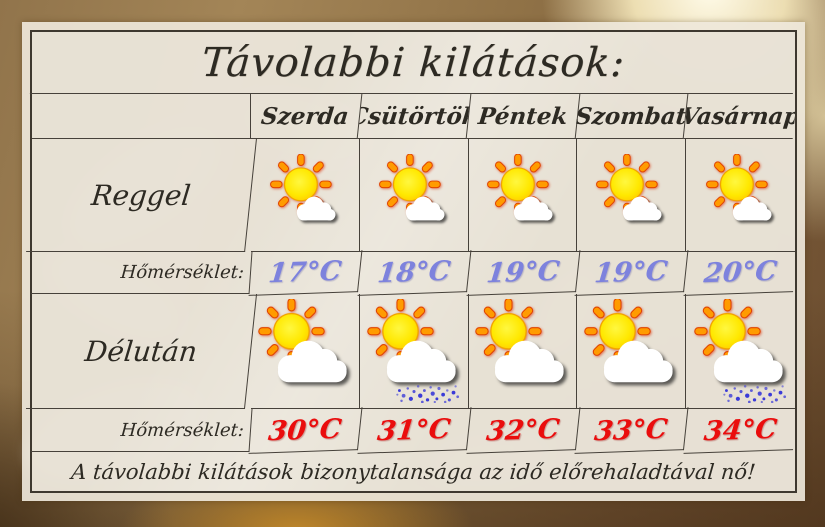 The width and height of the screenshot is (825, 527). I want to click on afternoon-temp-szerda: 30°C, so click(305, 430).